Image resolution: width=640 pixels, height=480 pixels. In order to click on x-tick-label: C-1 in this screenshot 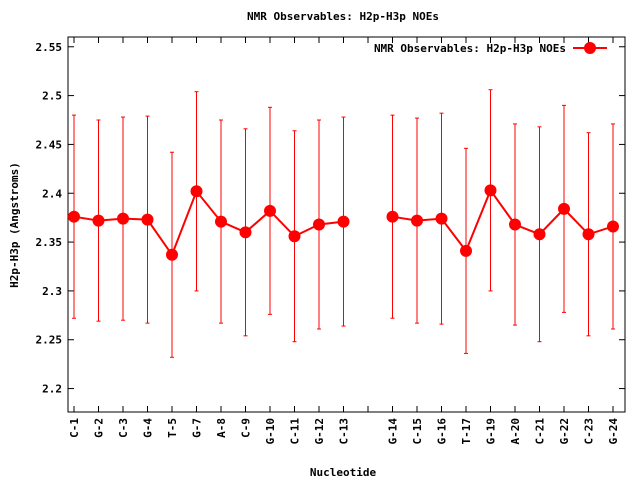, I will do `click(74, 428)`.